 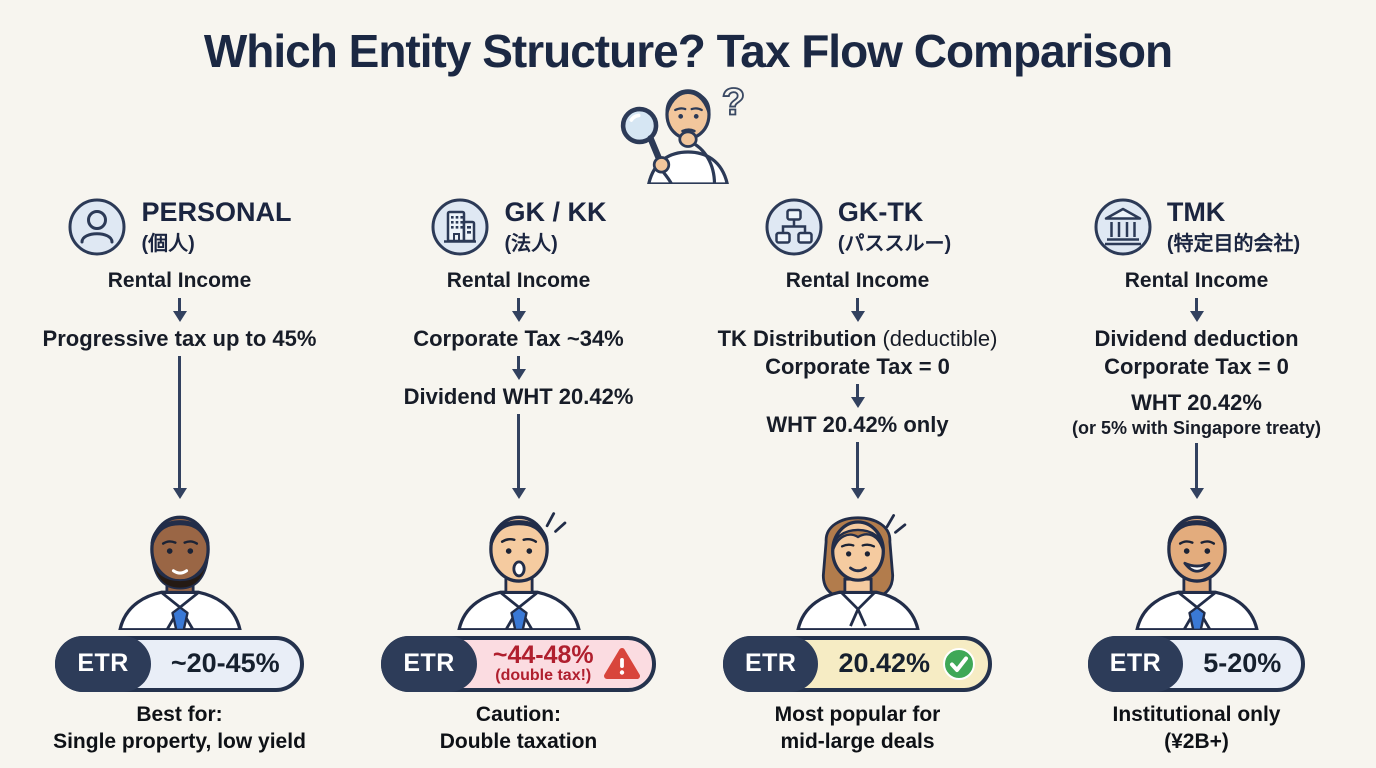 I want to click on tax-step: Corporate Tax ~34%, so click(x=518, y=338).